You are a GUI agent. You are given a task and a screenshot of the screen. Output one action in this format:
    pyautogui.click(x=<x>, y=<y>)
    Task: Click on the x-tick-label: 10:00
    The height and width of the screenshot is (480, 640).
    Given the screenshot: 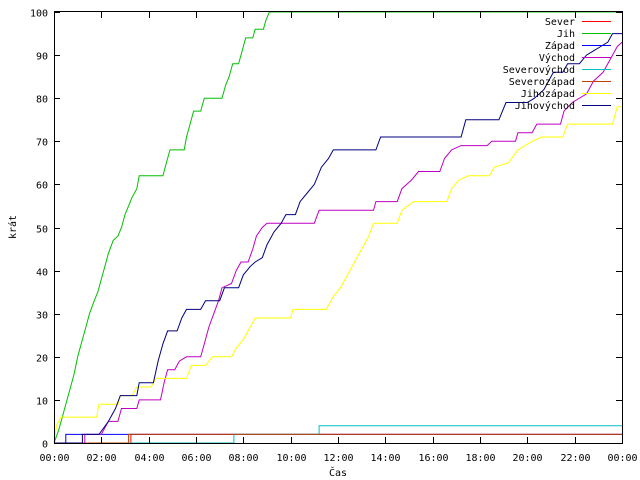 What is the action you would take?
    pyautogui.click(x=291, y=458)
    